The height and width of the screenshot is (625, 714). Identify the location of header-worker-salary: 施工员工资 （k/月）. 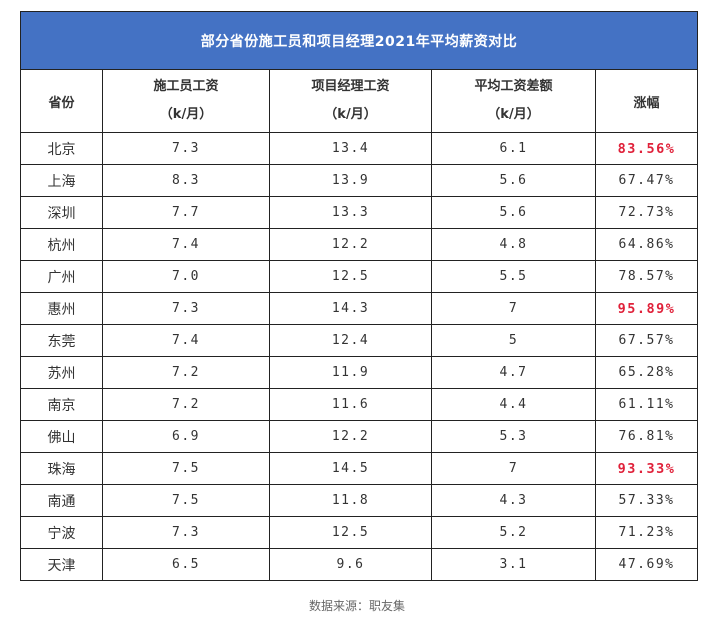
(186, 101).